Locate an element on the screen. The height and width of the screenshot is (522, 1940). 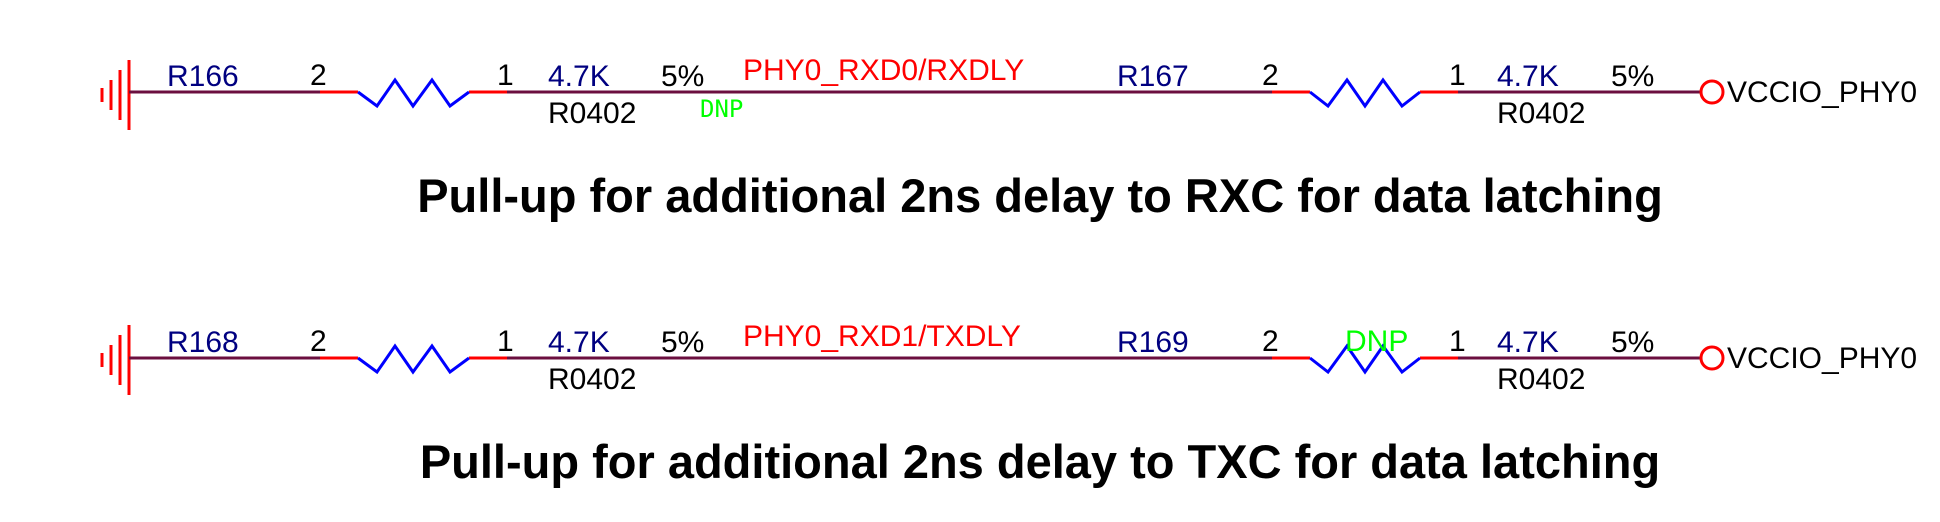
refdes-label: R168 is located at coordinates (203, 342).